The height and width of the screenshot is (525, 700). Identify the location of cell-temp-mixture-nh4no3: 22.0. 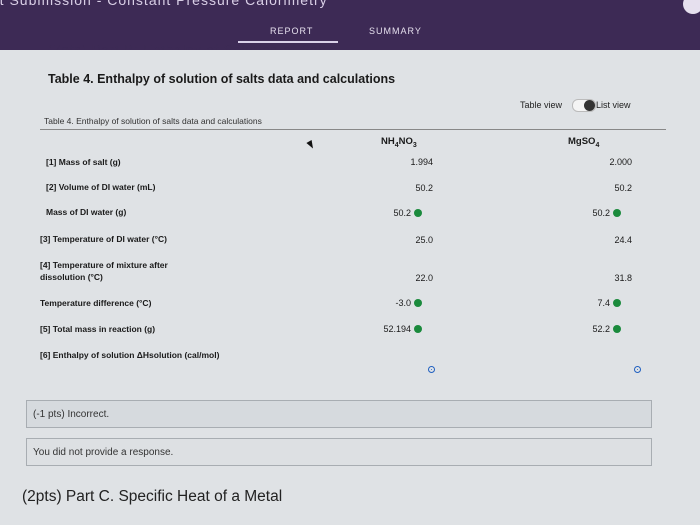
(424, 278).